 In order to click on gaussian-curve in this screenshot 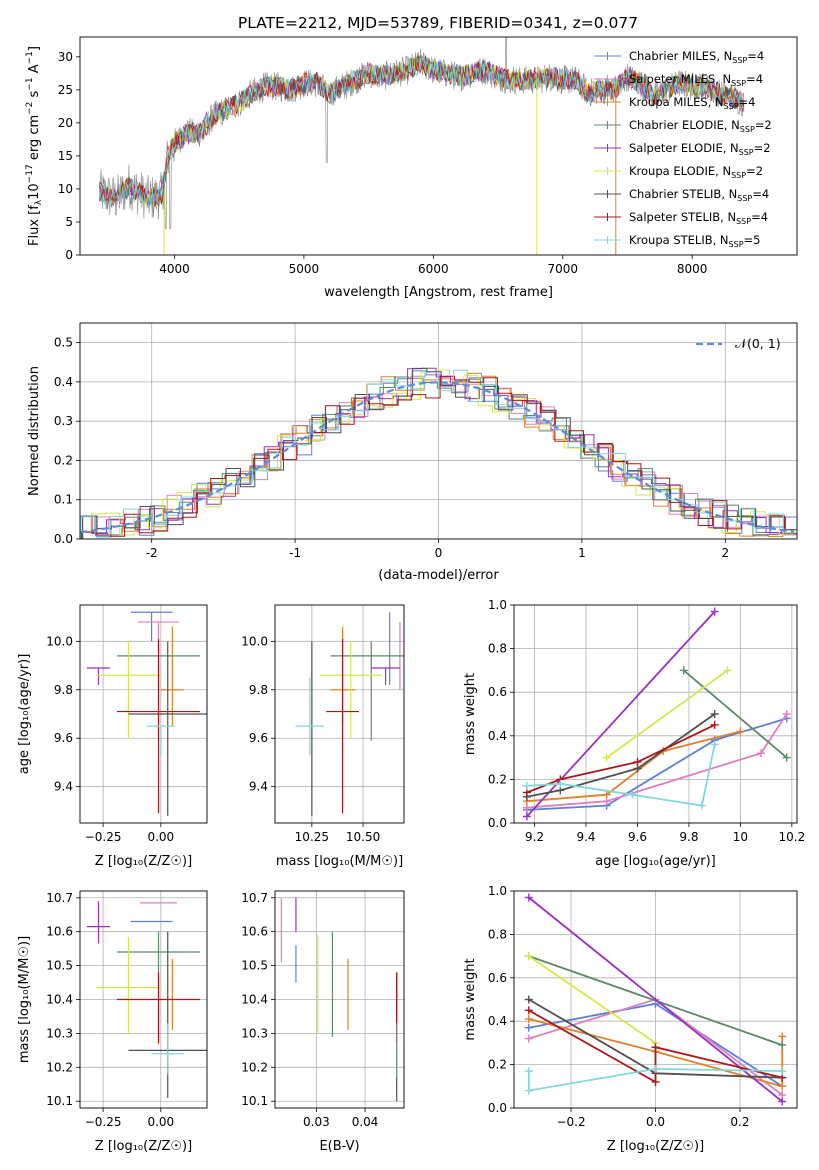, I will do `click(437, 457)`.